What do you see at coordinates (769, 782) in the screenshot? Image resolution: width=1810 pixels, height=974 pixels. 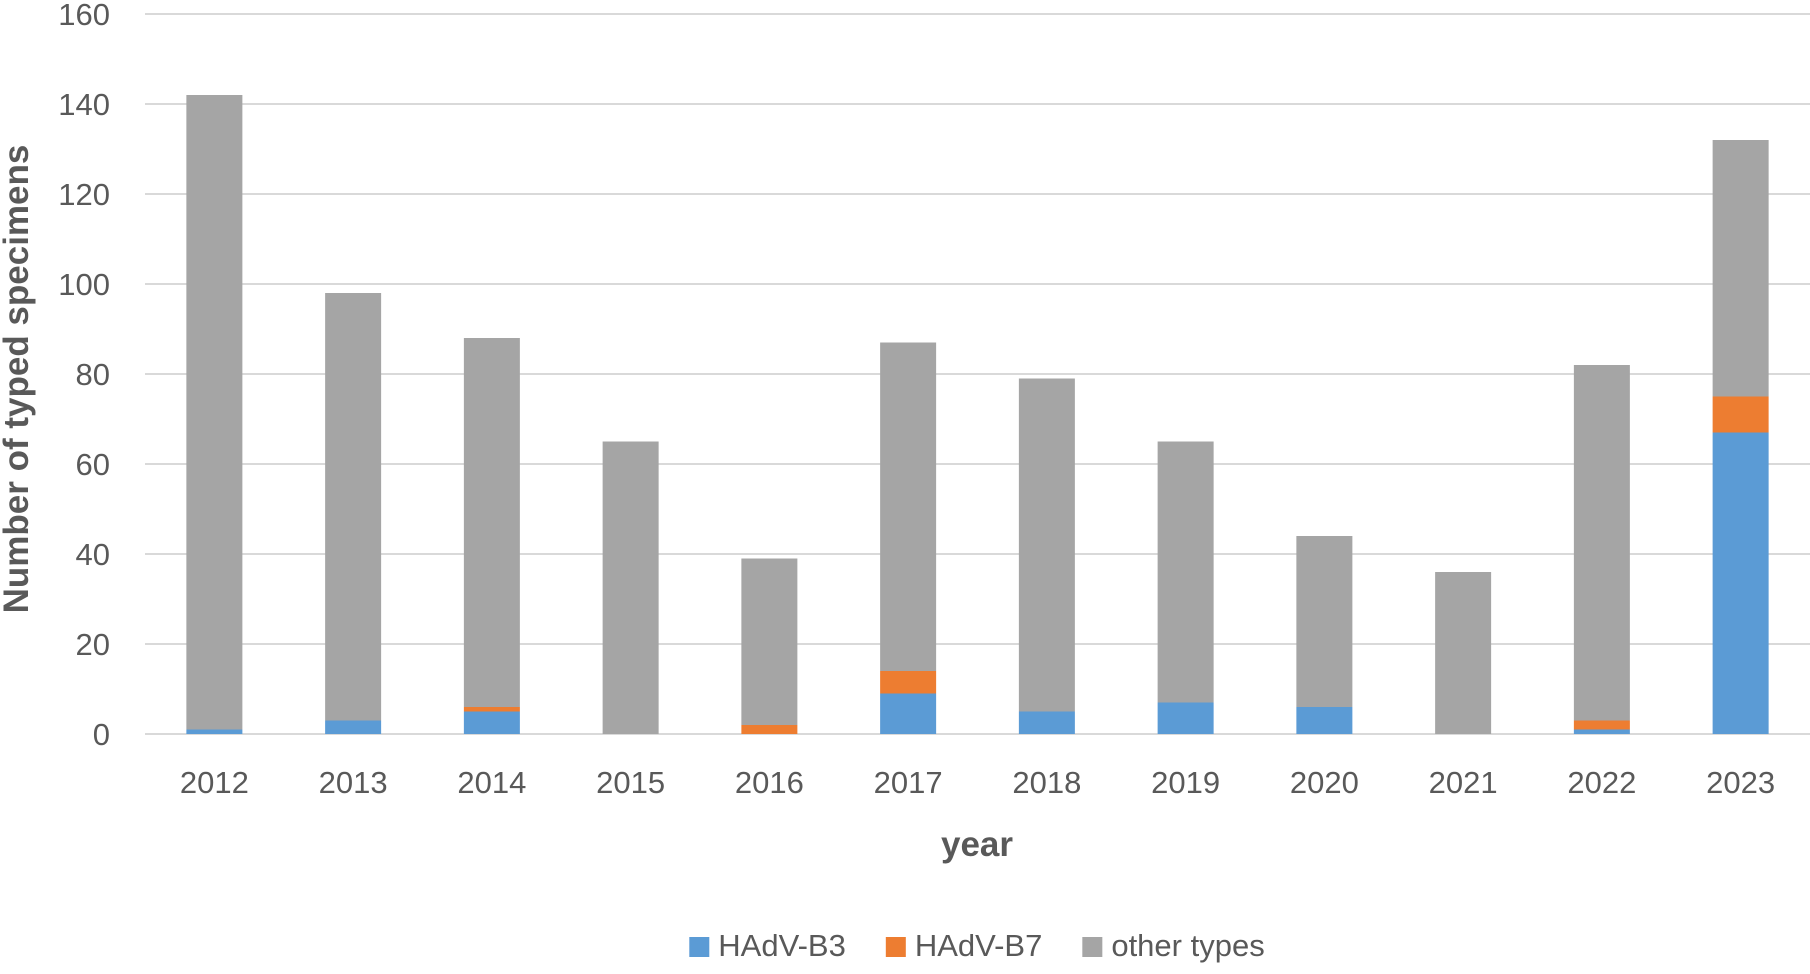 I see `x-tick-label-2016: 2016` at bounding box center [769, 782].